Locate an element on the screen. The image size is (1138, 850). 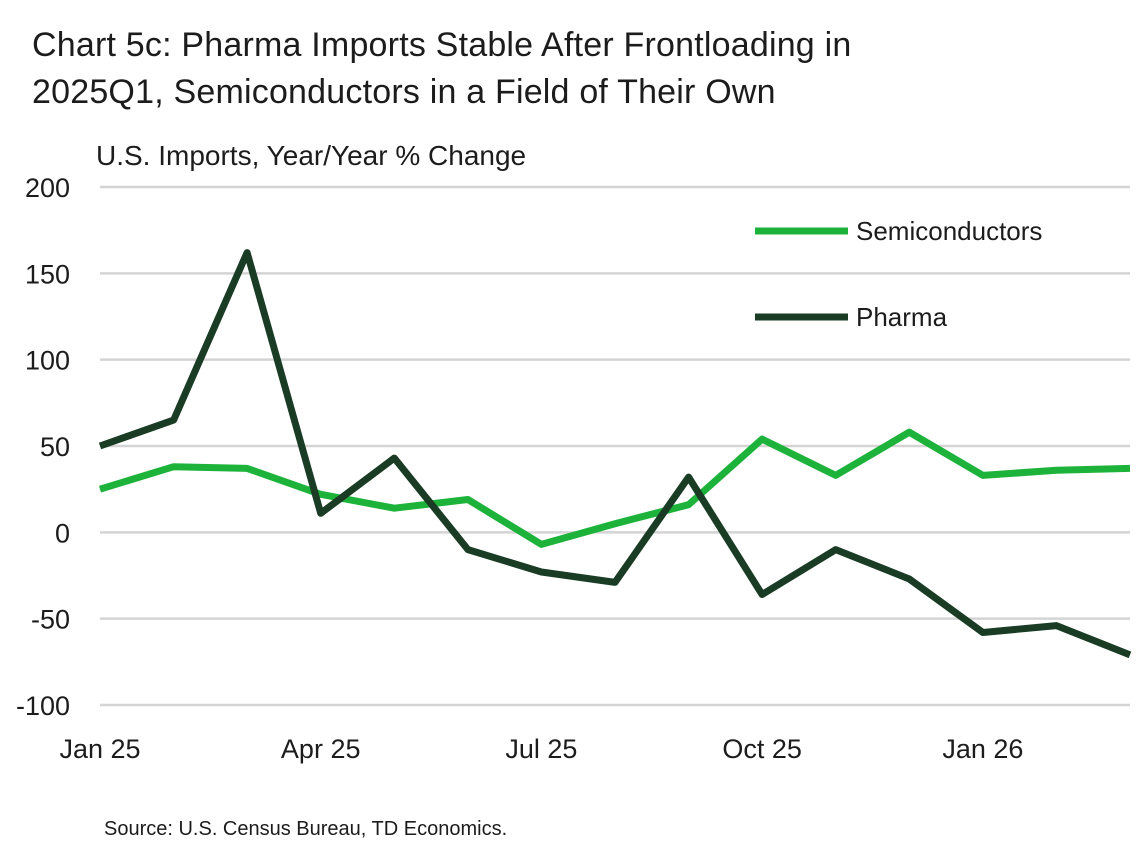
y-tick-label: 100 is located at coordinates (47, 361).